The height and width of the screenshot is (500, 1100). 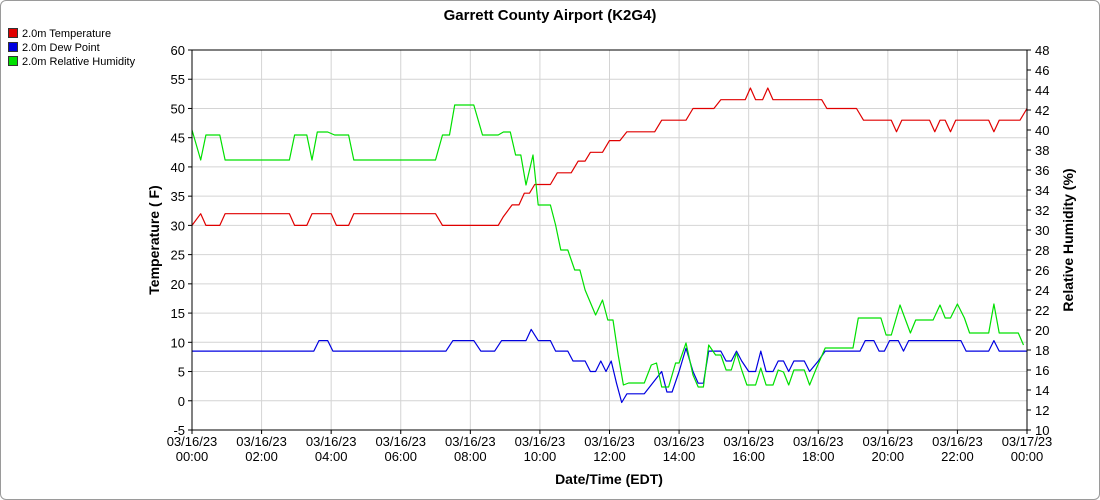 I want to click on y-tick-label-right: 32, so click(x=1042, y=210).